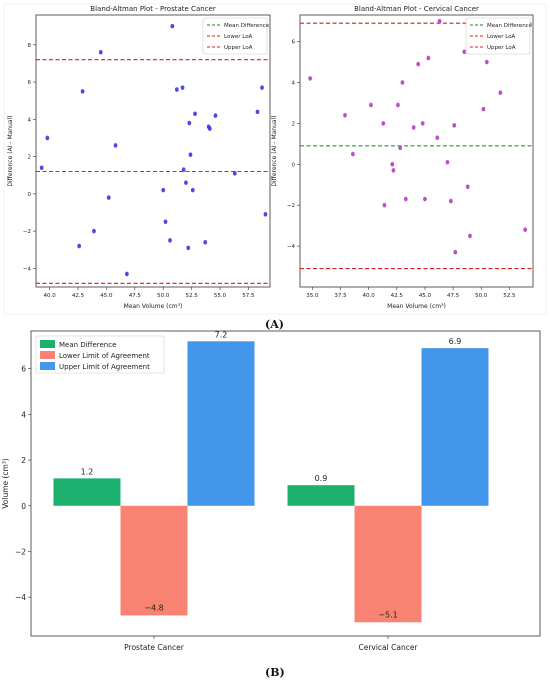  Describe the element at coordinates (453, 296) in the screenshot. I see `cervical-xtick-label: 47.5` at that location.